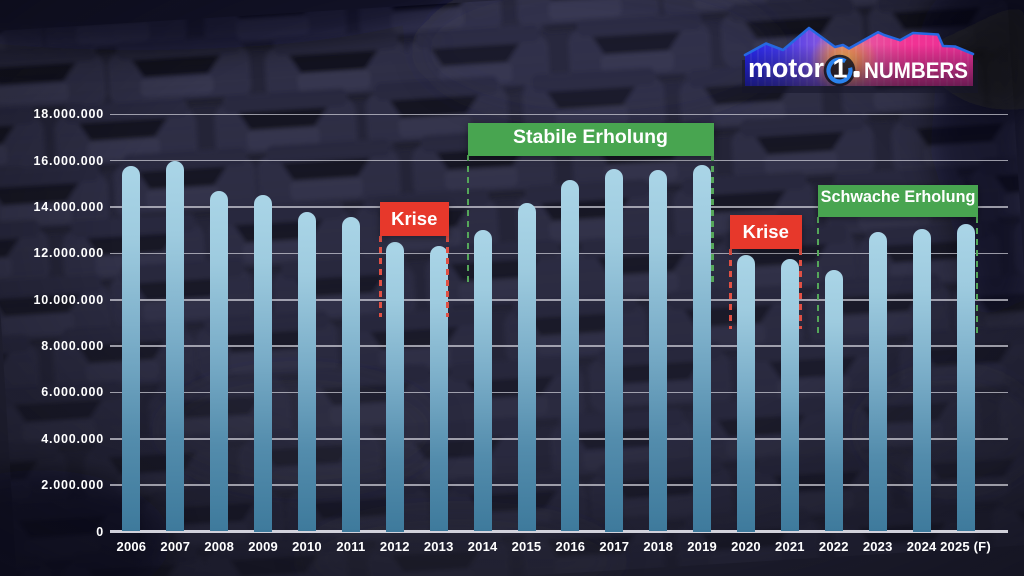 This screenshot has width=1024, height=576. Describe the element at coordinates (786, 68) in the screenshot. I see `svg-text: motor` at that location.